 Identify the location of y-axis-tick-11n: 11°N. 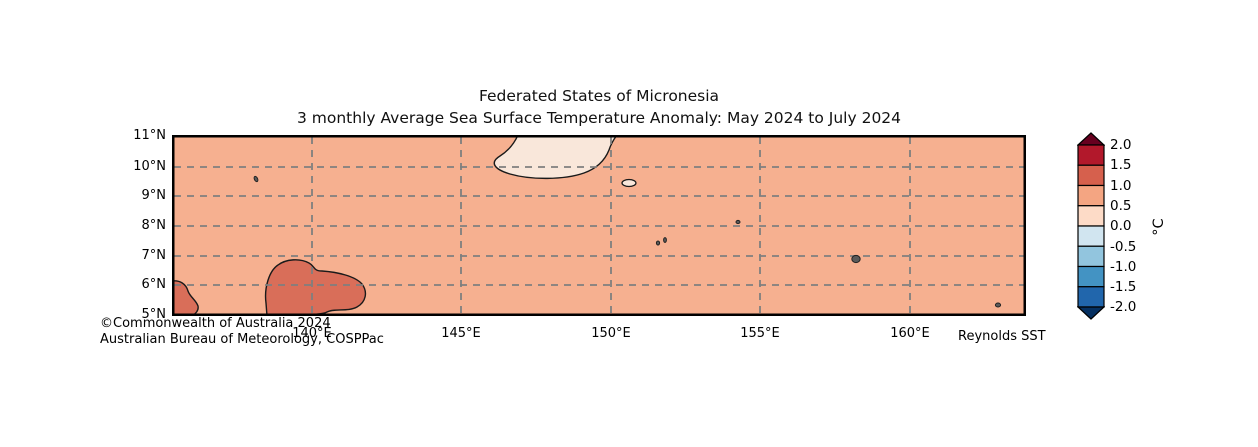
(149, 135).